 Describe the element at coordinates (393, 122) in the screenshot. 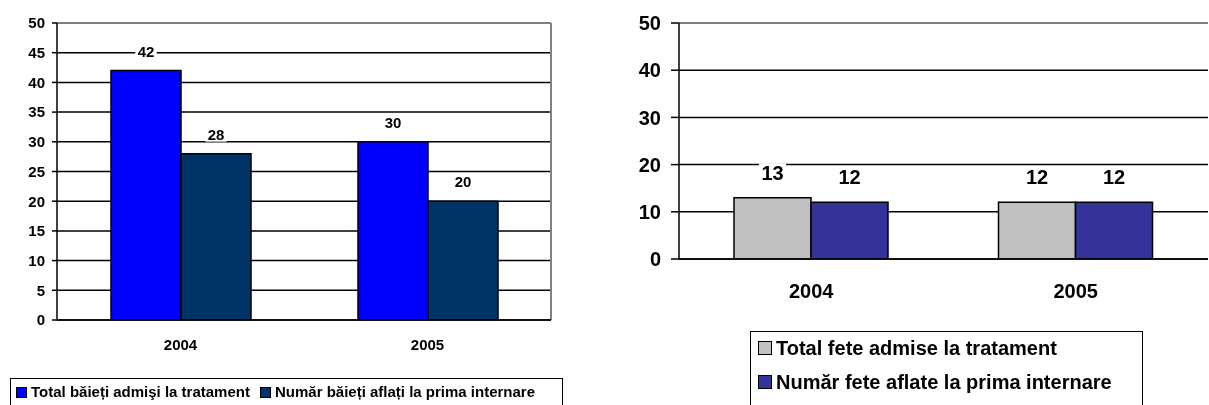

I see `data-label: 30` at that location.